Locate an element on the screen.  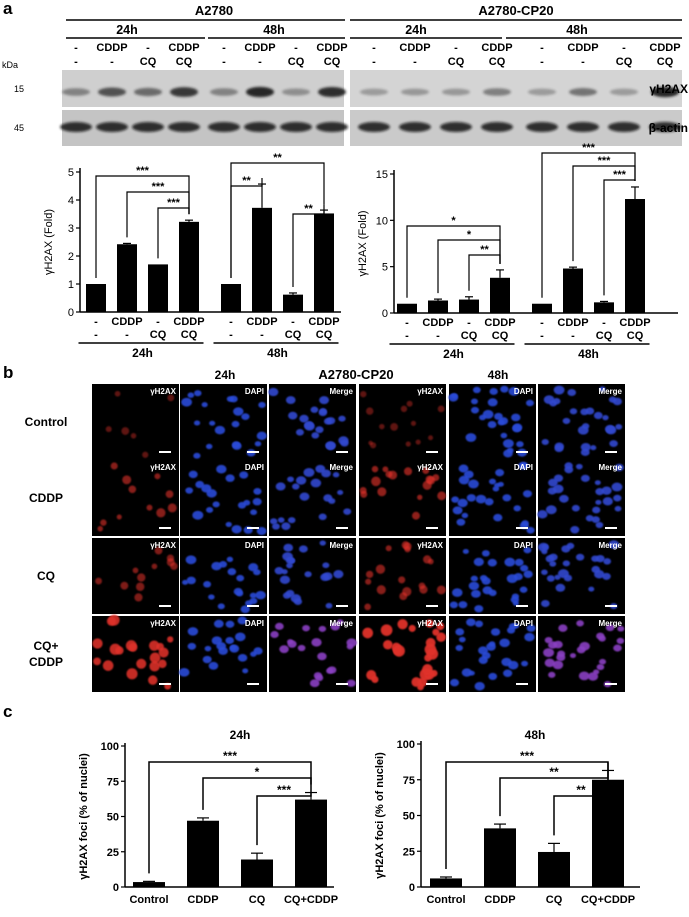
wb-lane-label-row2: - is located at coordinates (583, 62).